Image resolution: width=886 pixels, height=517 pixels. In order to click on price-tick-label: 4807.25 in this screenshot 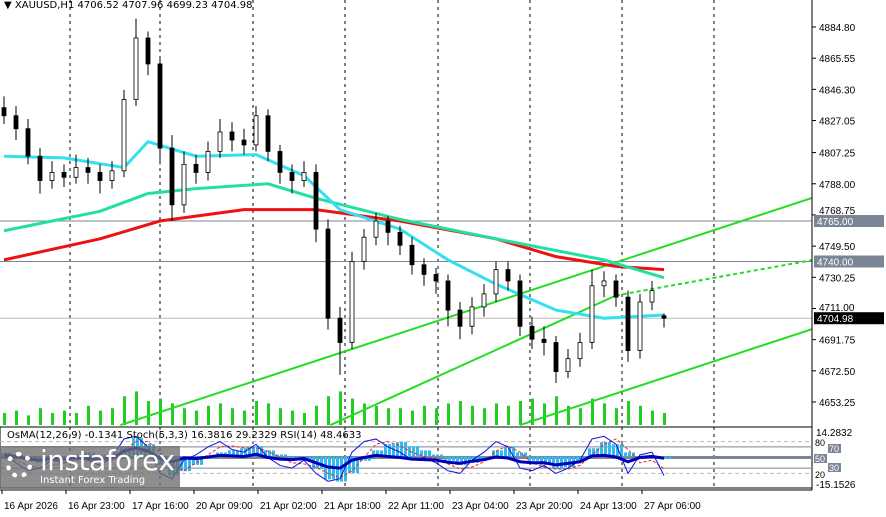, I will do `click(837, 154)`.